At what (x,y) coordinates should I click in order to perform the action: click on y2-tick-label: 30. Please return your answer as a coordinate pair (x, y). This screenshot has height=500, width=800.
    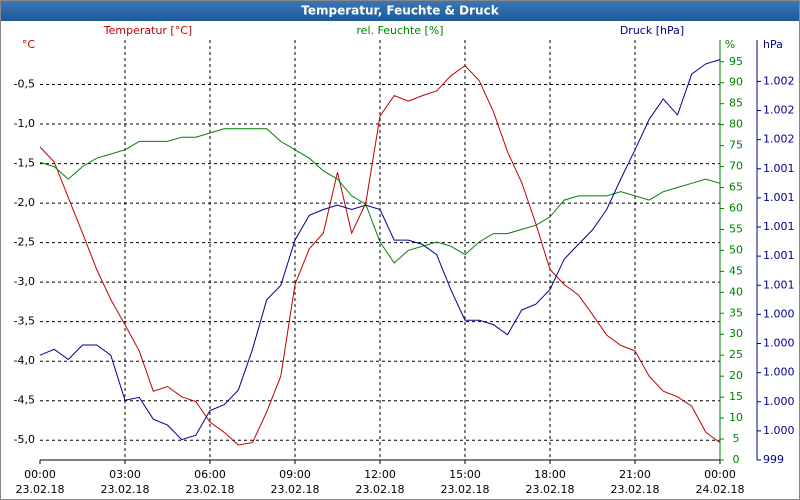
    Looking at the image, I should click on (736, 333).